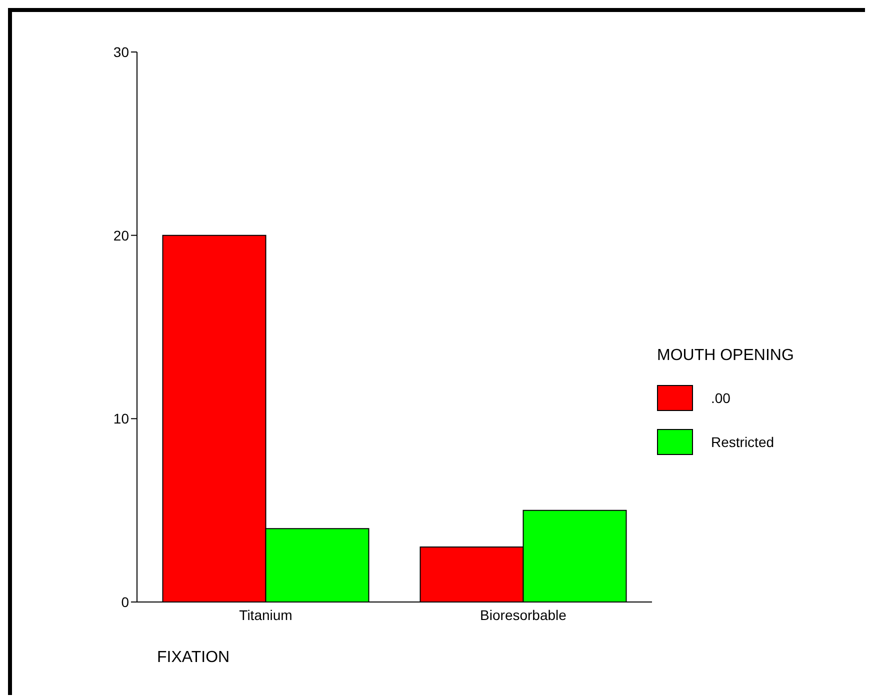  What do you see at coordinates (742, 442) in the screenshot?
I see `legend-label: Restricted` at bounding box center [742, 442].